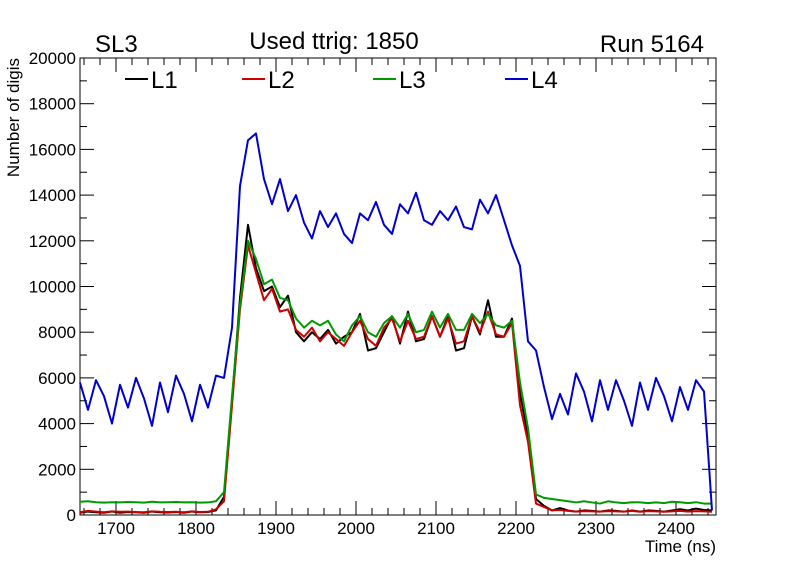 The image size is (796, 572). I want to click on x-tick-label: 2300, so click(596, 528).